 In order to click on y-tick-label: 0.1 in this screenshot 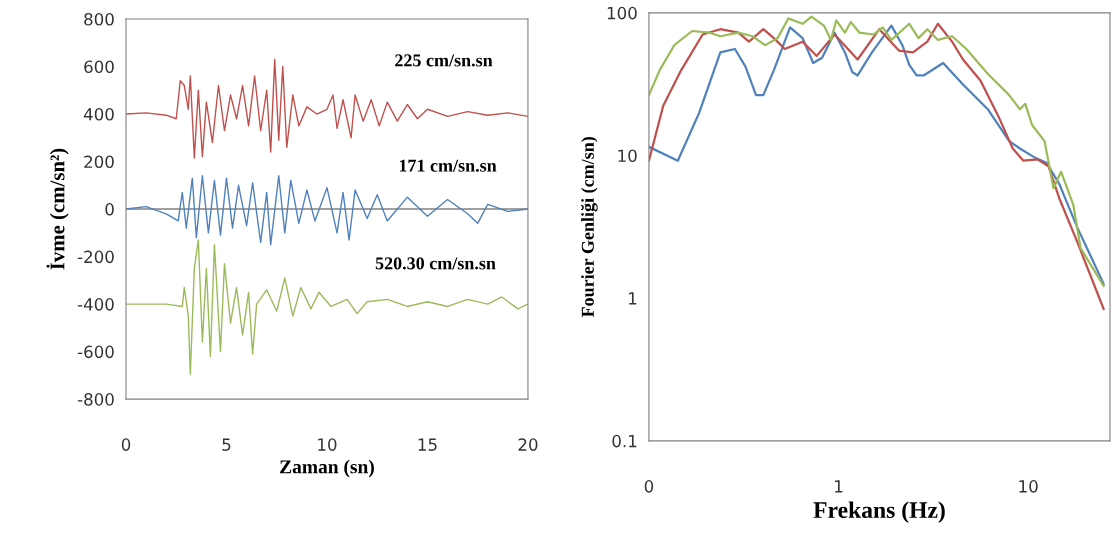, I will do `click(624, 441)`.